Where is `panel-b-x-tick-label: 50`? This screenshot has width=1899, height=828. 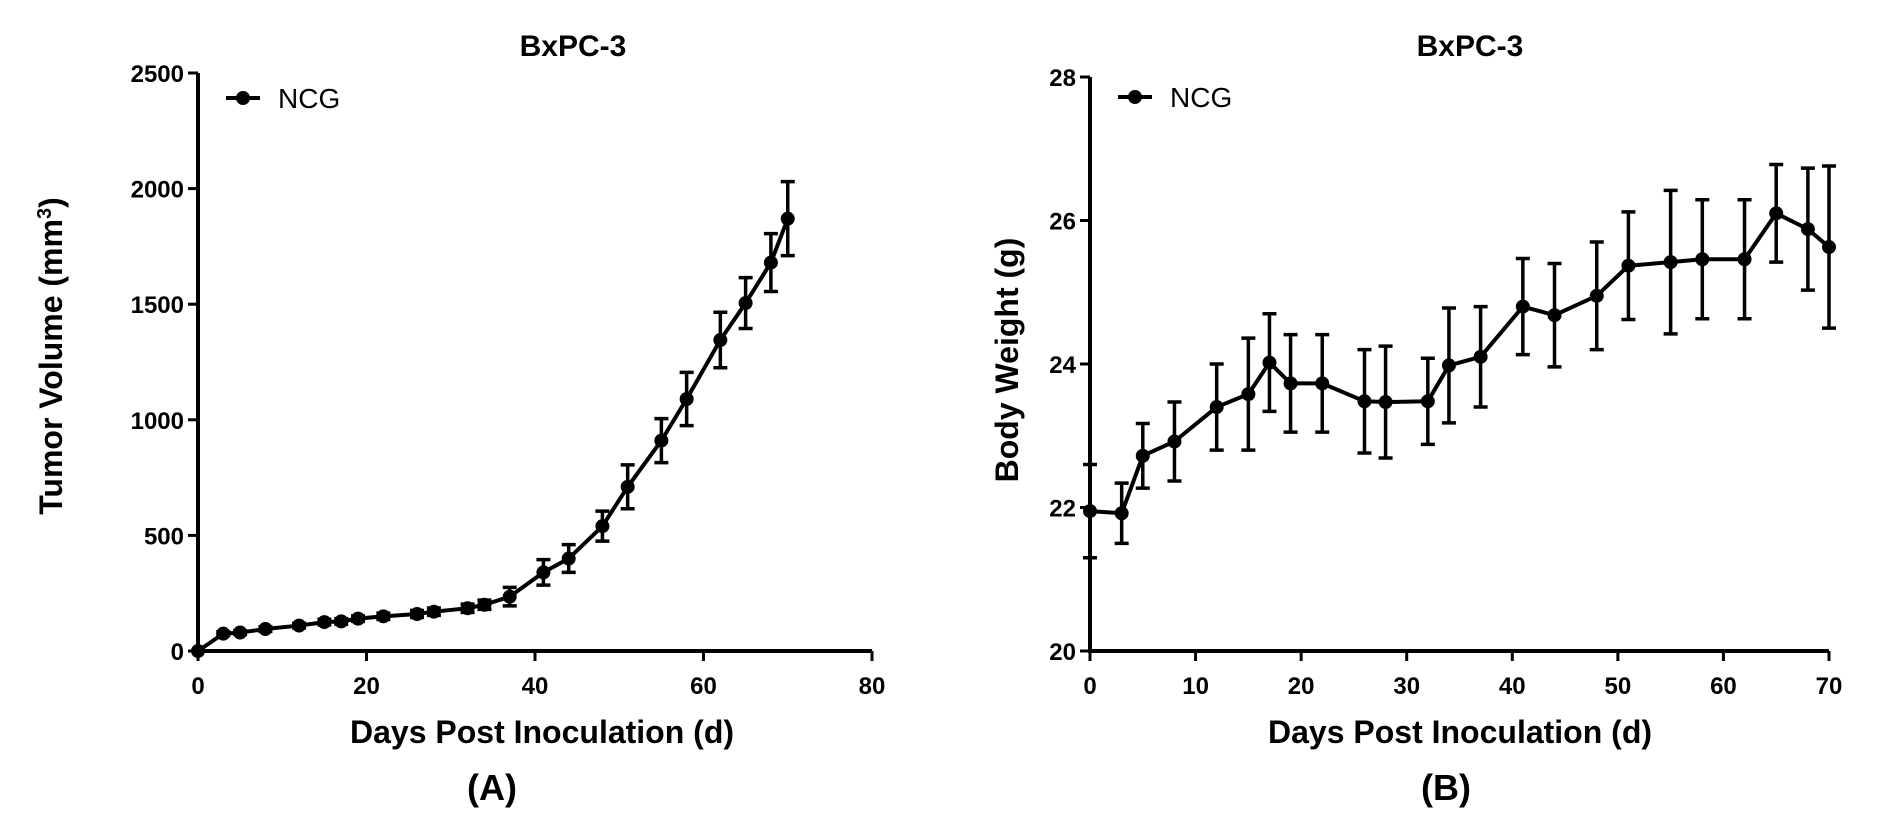 panel-b-x-tick-label: 50 is located at coordinates (1618, 686).